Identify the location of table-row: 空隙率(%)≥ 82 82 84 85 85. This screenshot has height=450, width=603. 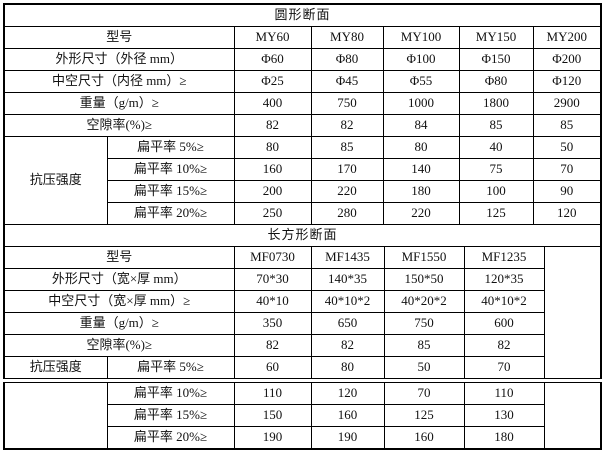
(302, 125).